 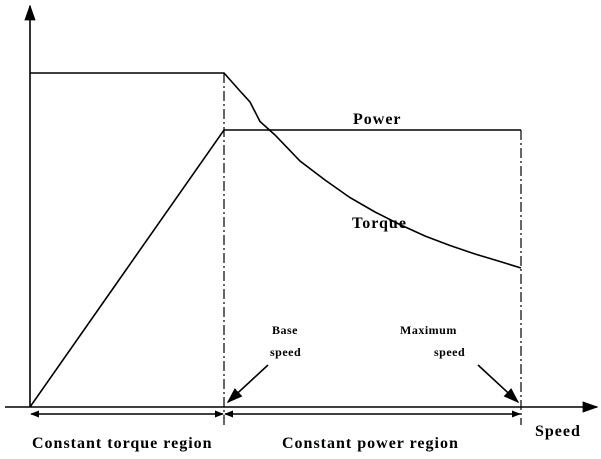 I want to click on max-speed-label: speed, so click(x=449, y=352).